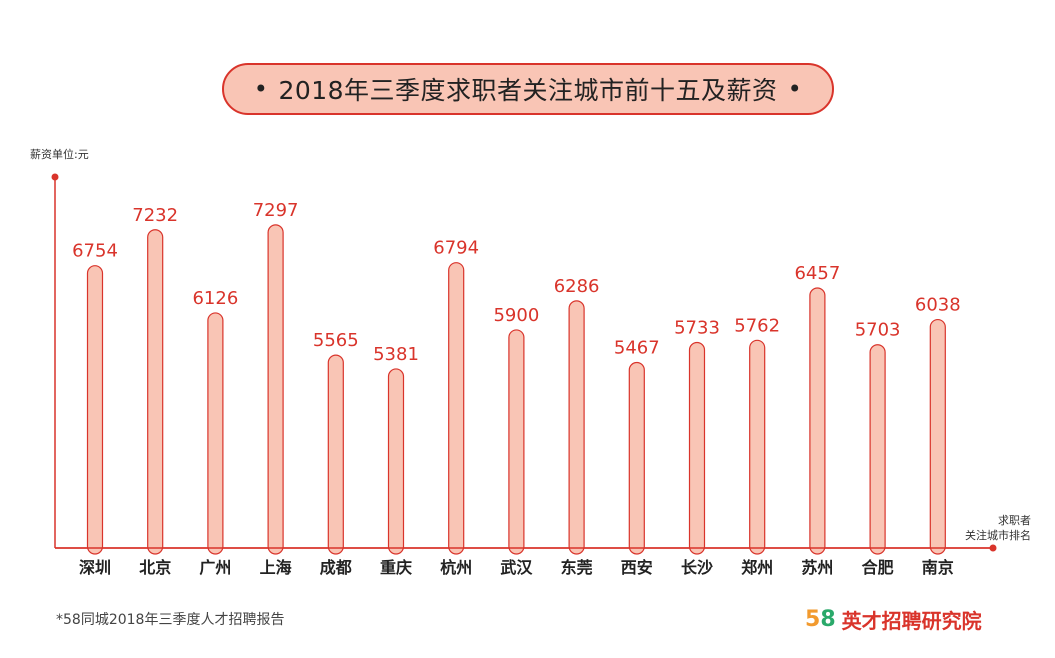  I want to click on x-tick-label: 长沙, so click(697, 567).